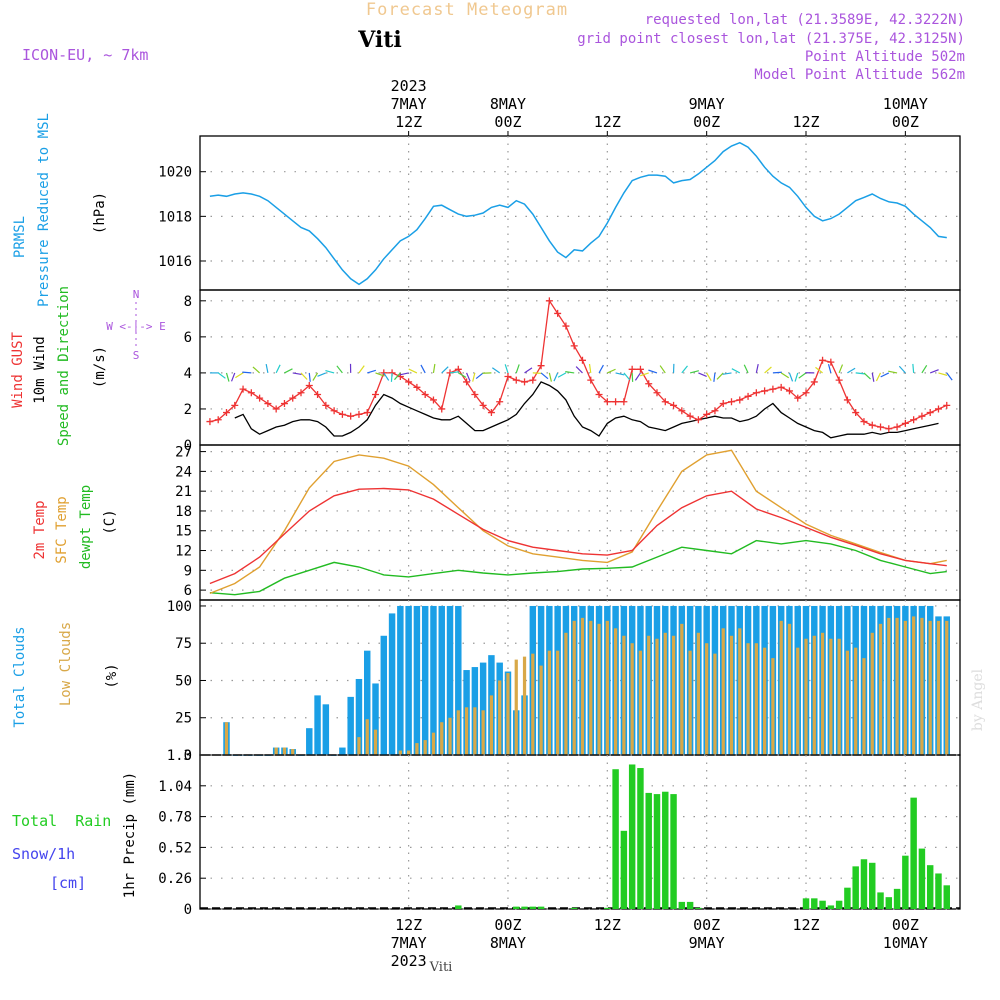 The image size is (1000, 1000). What do you see at coordinates (86, 527) in the screenshot?
I see `dewpt-label: dewpt Temp` at bounding box center [86, 527].